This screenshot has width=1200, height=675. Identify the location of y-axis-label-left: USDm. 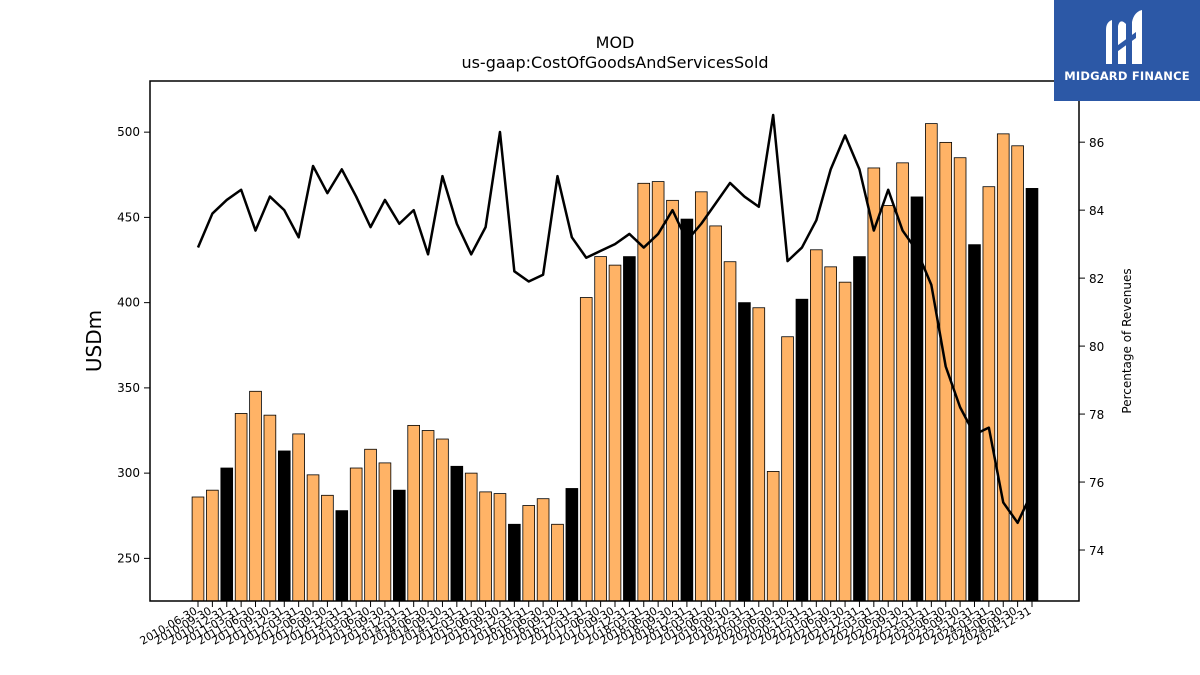
(94, 341).